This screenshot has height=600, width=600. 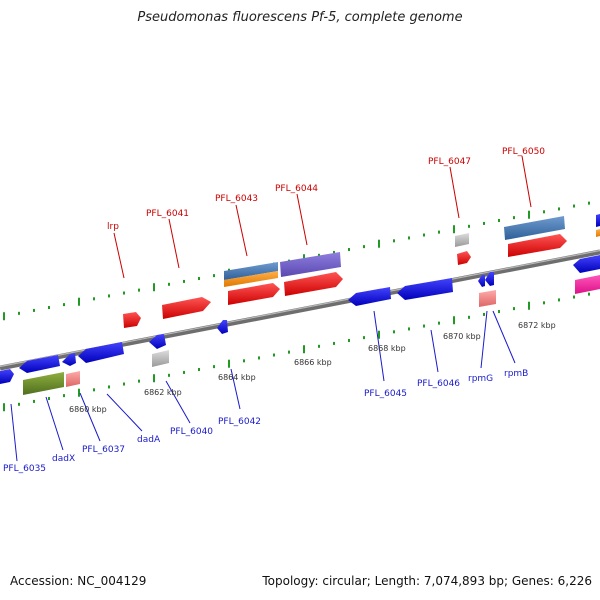 I want to click on gene-right-edge-orange, so click(x=598, y=233).